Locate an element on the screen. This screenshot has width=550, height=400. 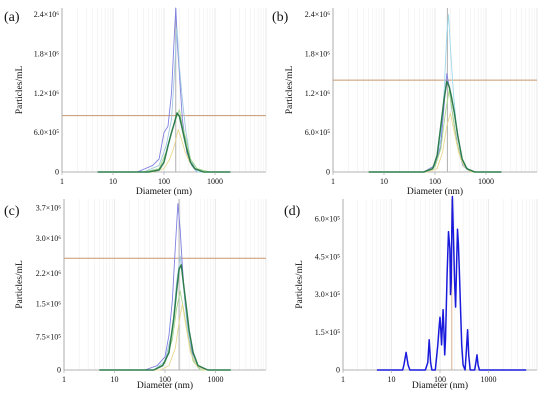
y-tick-label: 3.0×10⁵ is located at coordinates (328, 294).